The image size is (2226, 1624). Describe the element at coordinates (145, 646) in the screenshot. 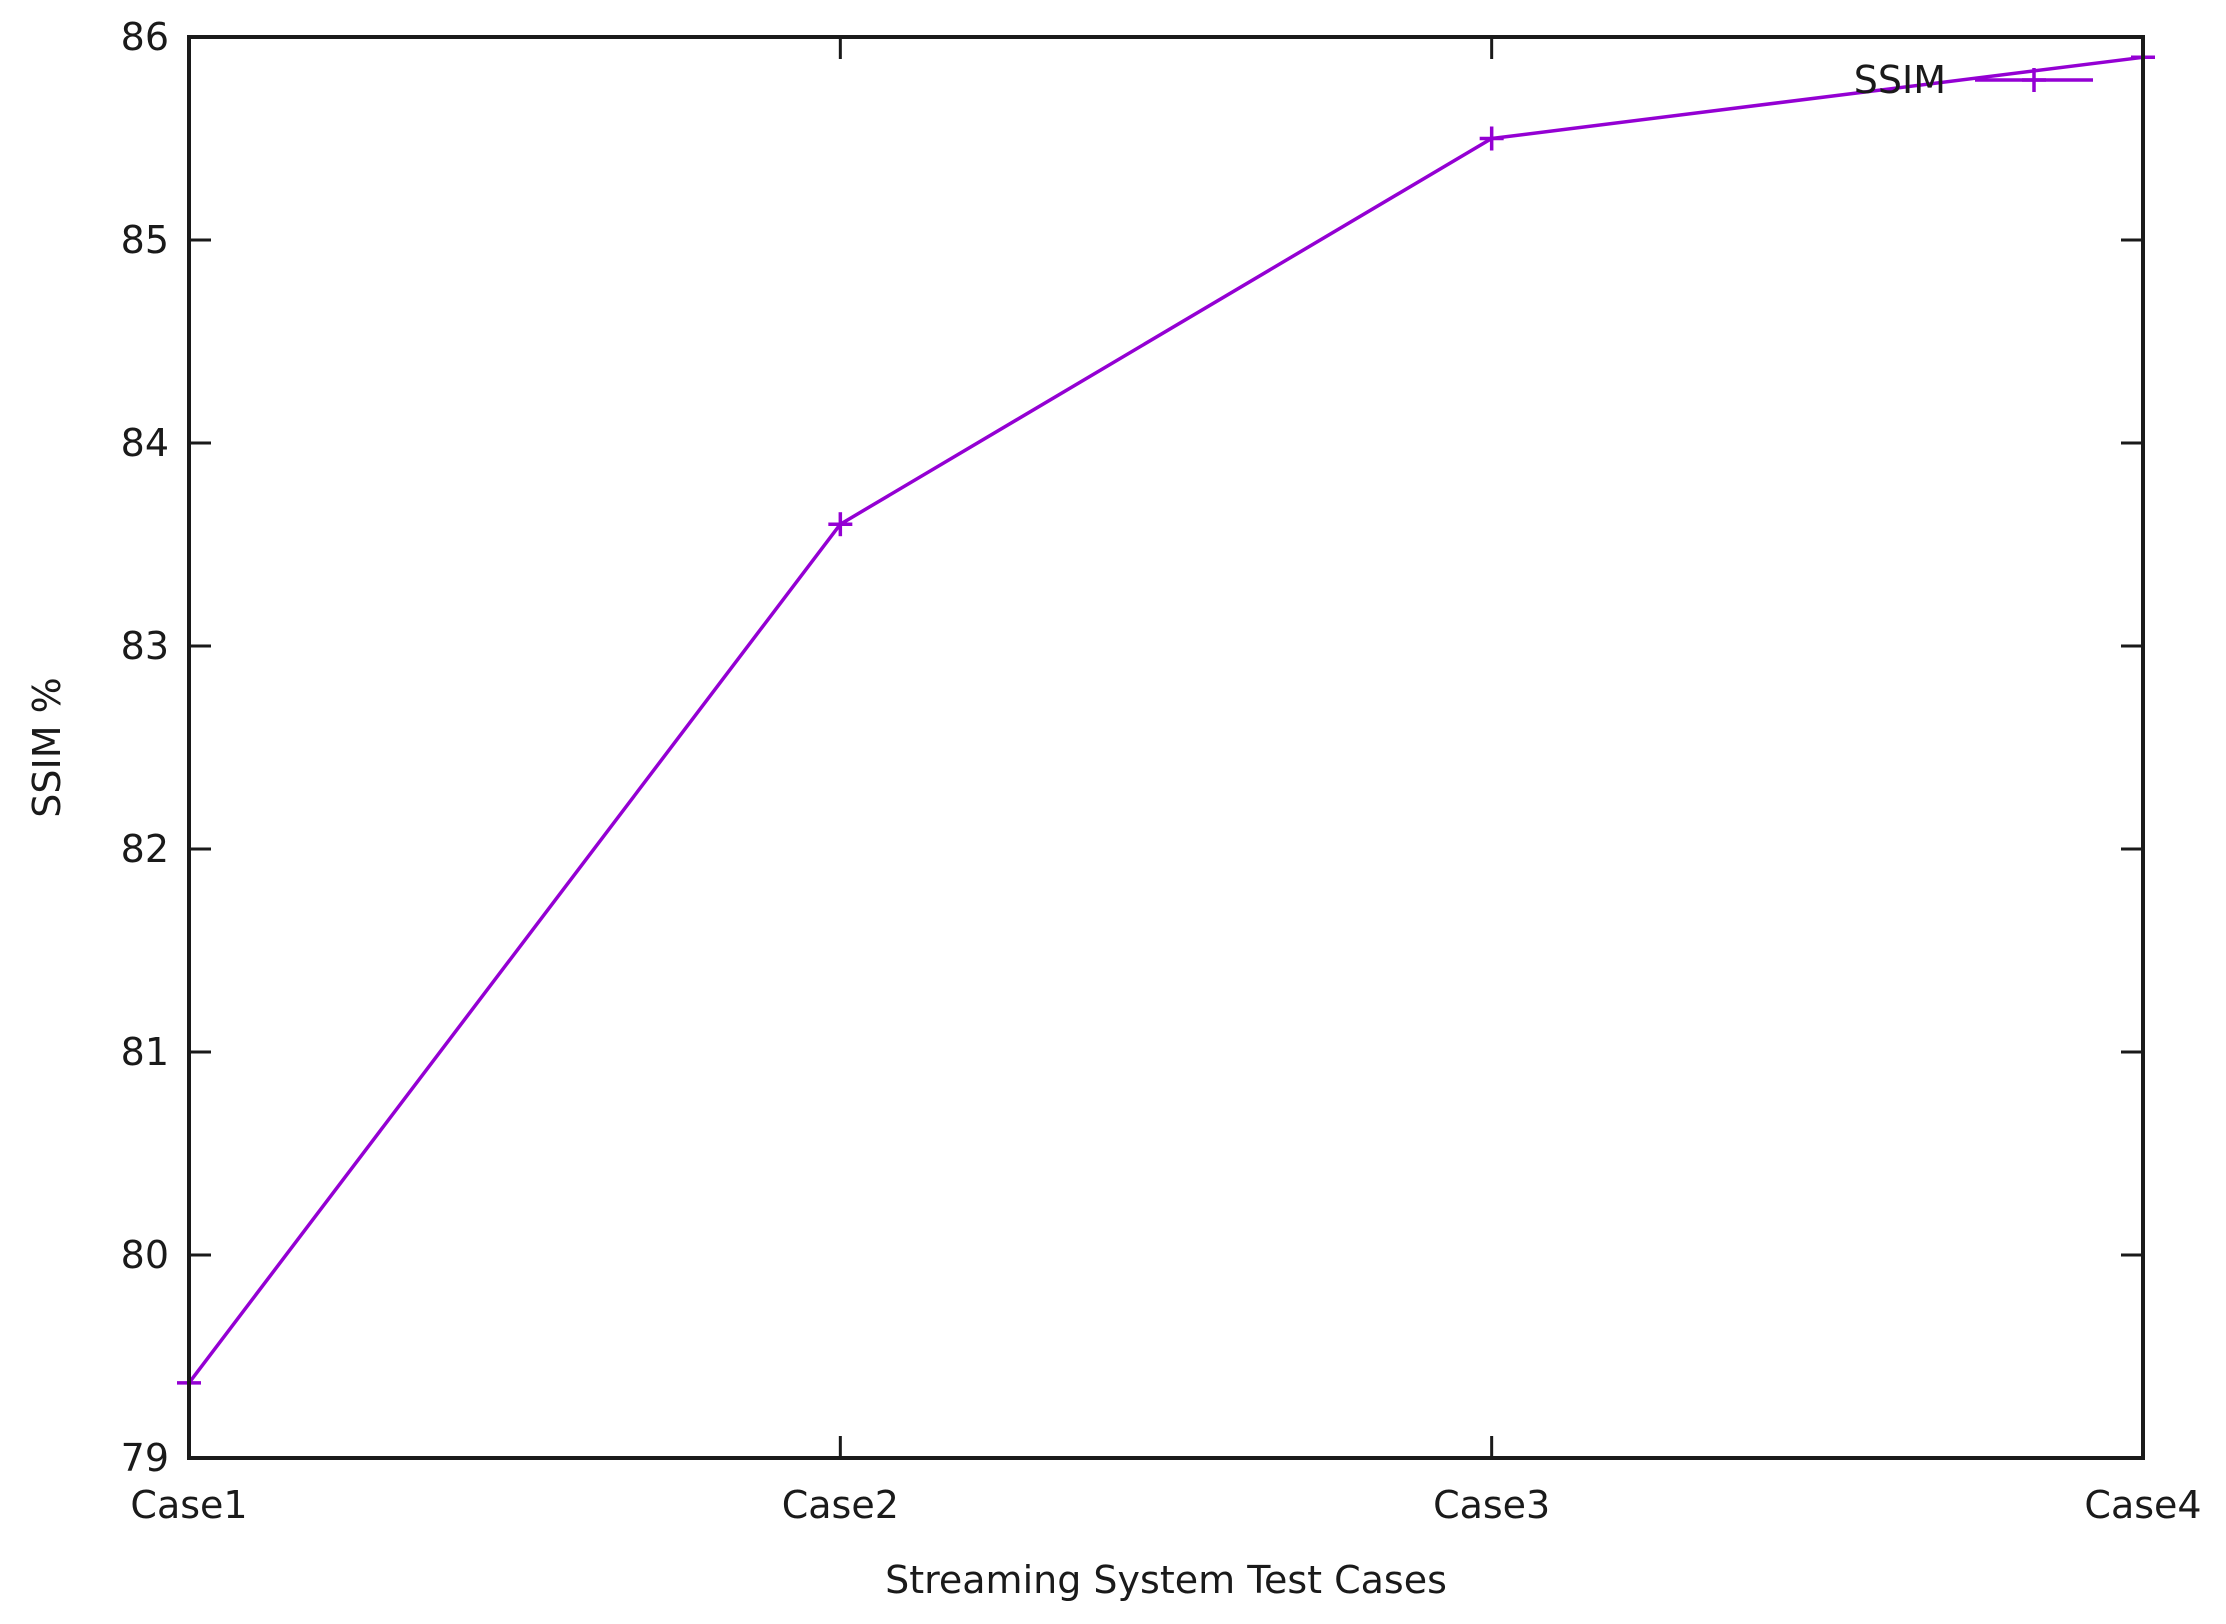

I see `y-tick-label: 83` at that location.